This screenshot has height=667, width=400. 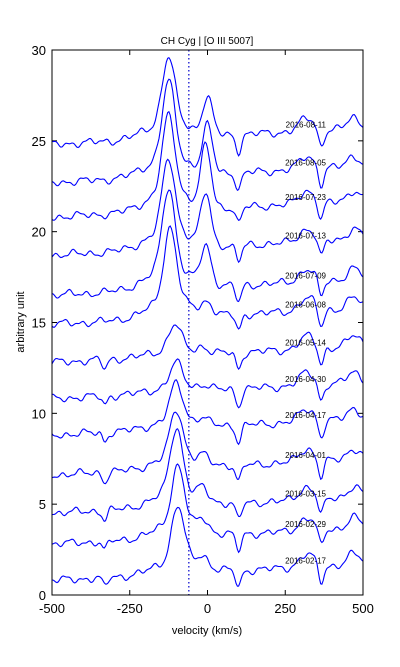 I want to click on x-tick-label: 250, so click(x=285, y=608).